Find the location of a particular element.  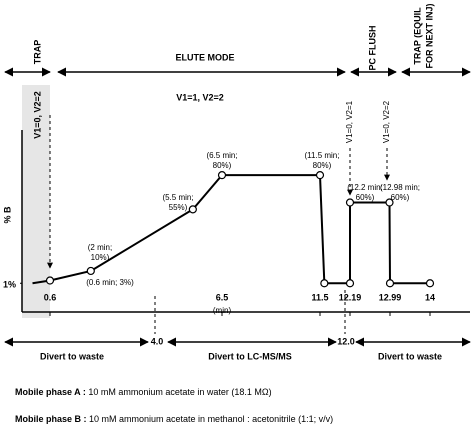

point-label: (0.6 min; 3%) is located at coordinates (110, 282).